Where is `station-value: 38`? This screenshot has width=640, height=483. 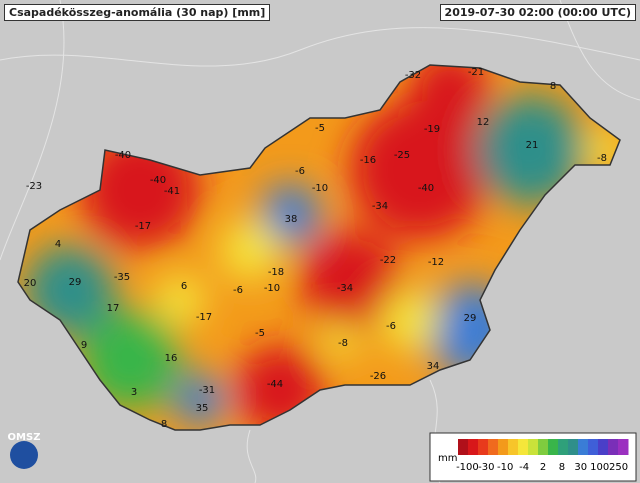 station-value: 38 is located at coordinates (291, 219).